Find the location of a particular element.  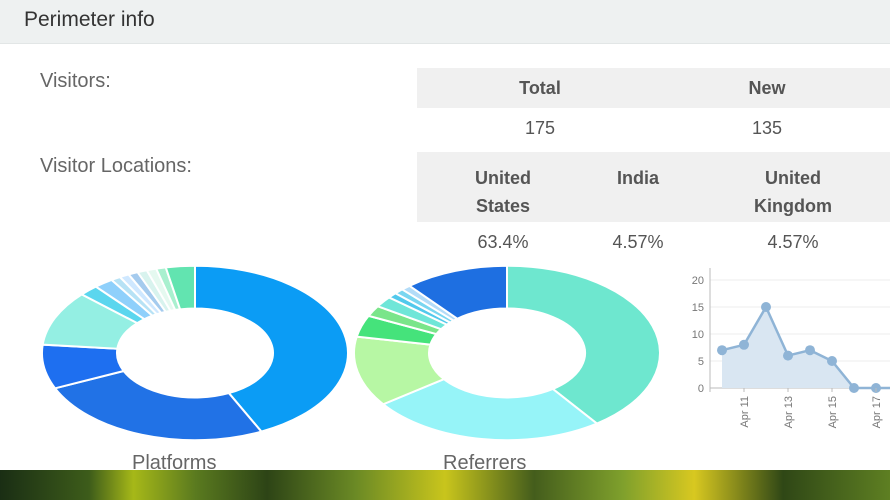

panel-header: Perimeter info is located at coordinates (445, 22).